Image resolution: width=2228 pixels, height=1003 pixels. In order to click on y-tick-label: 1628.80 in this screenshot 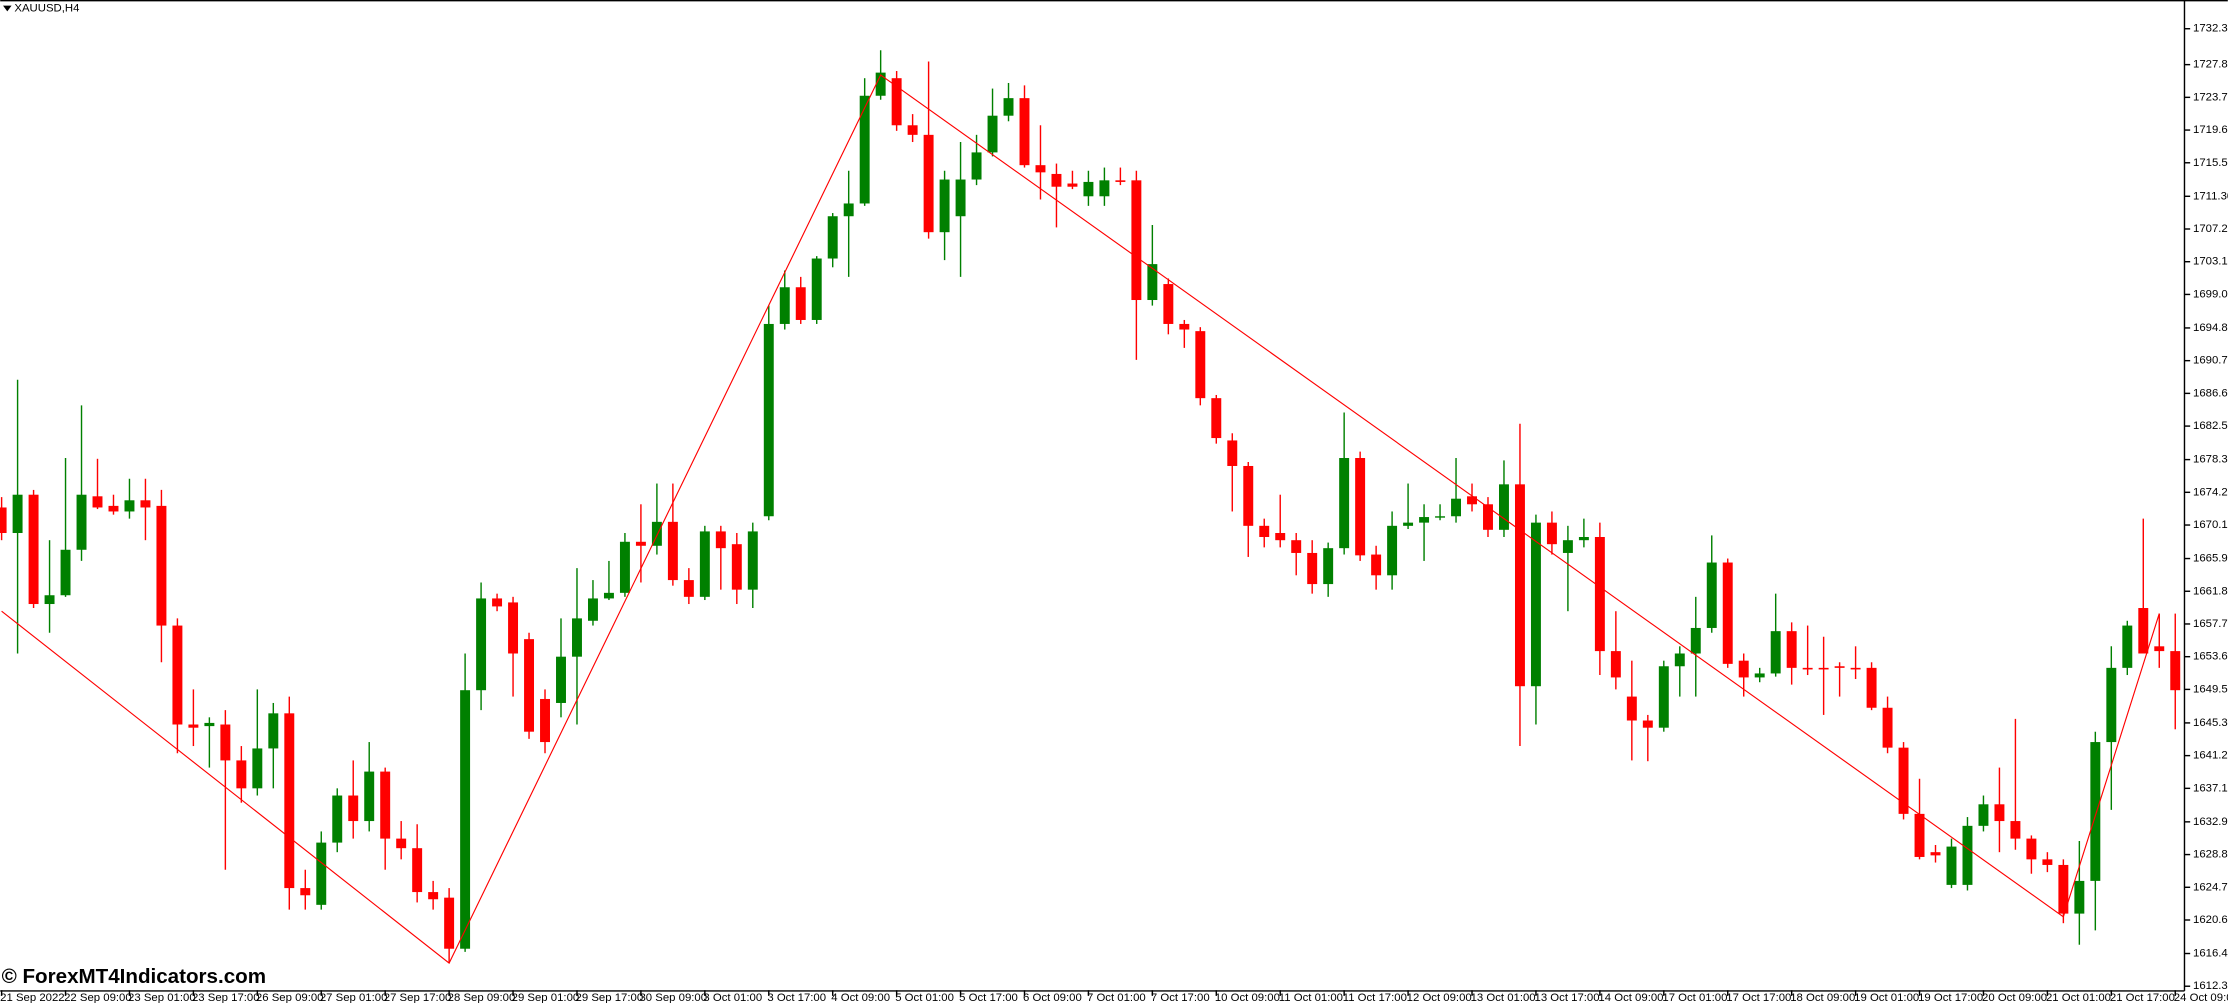, I will do `click(2210, 855)`.